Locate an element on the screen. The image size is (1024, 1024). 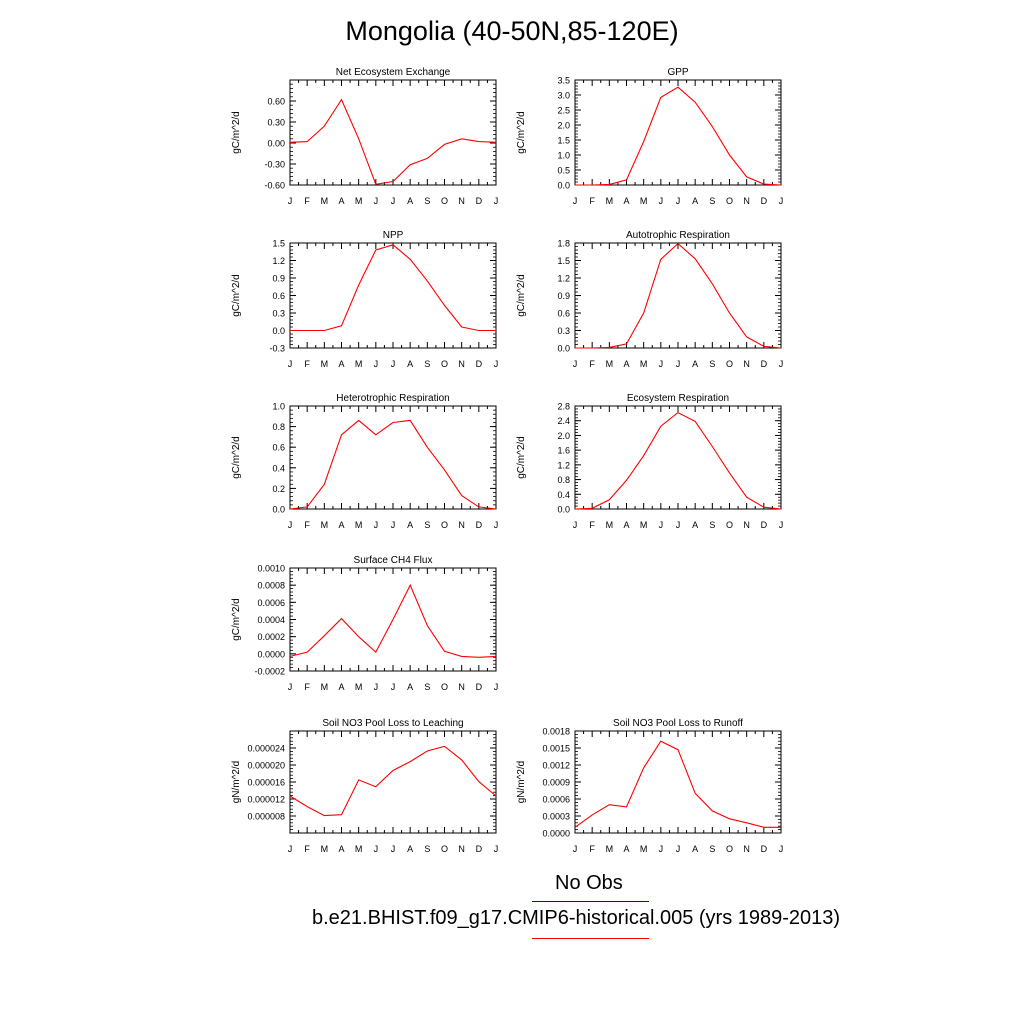
y-tick-label: 0.0004 is located at coordinates (271, 620).